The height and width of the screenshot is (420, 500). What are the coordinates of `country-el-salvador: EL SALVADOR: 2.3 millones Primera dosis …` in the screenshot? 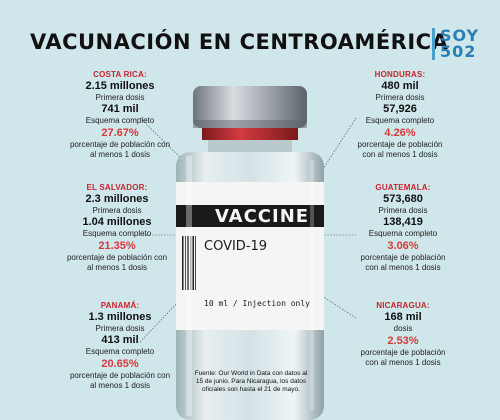 It's located at (117, 228).